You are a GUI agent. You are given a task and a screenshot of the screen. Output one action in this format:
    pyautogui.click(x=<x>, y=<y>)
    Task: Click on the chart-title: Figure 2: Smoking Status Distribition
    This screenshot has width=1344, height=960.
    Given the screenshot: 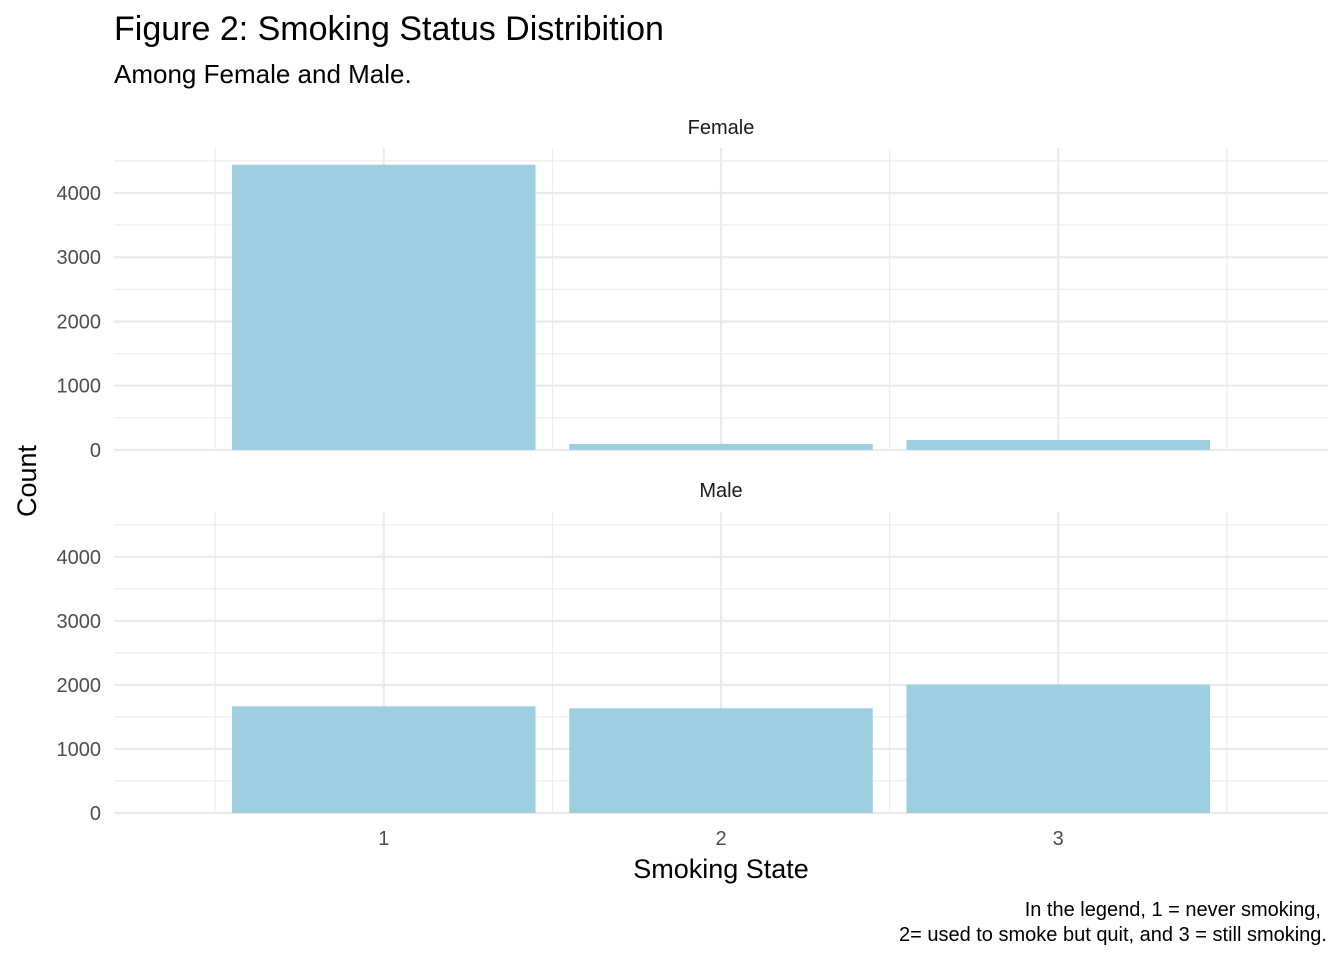 What is the action you would take?
    pyautogui.click(x=389, y=29)
    